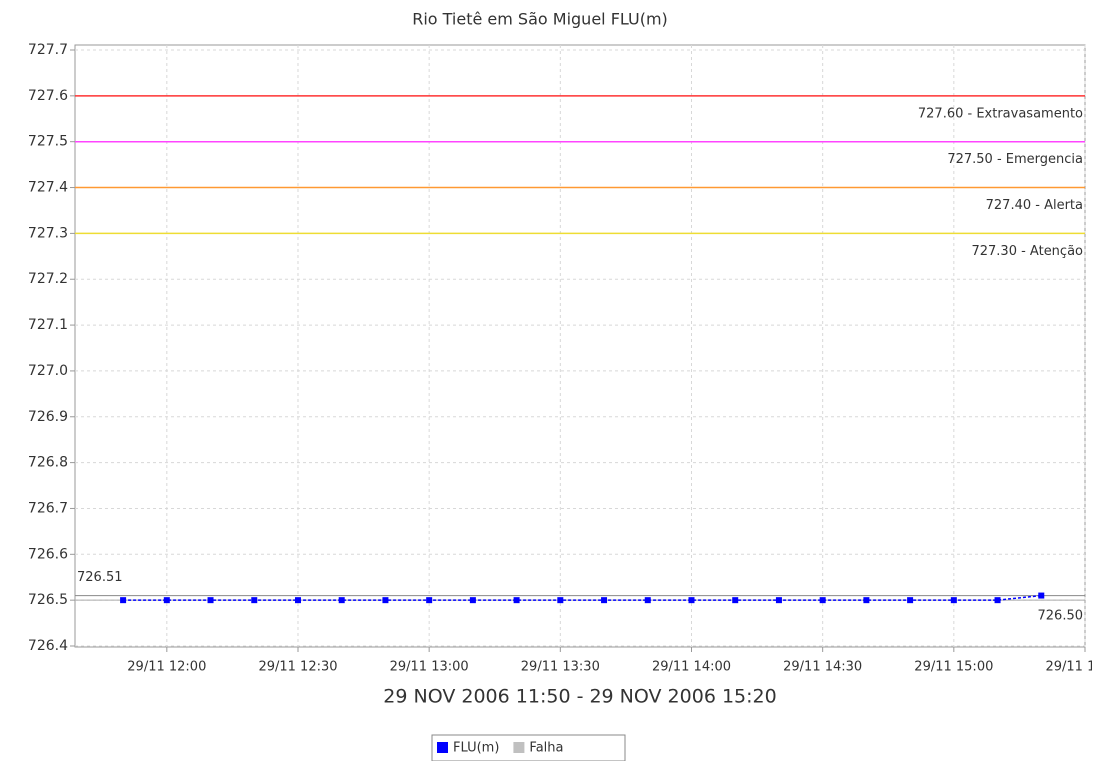 The width and height of the screenshot is (1100, 761). I want to click on legend-box, so click(528, 747).